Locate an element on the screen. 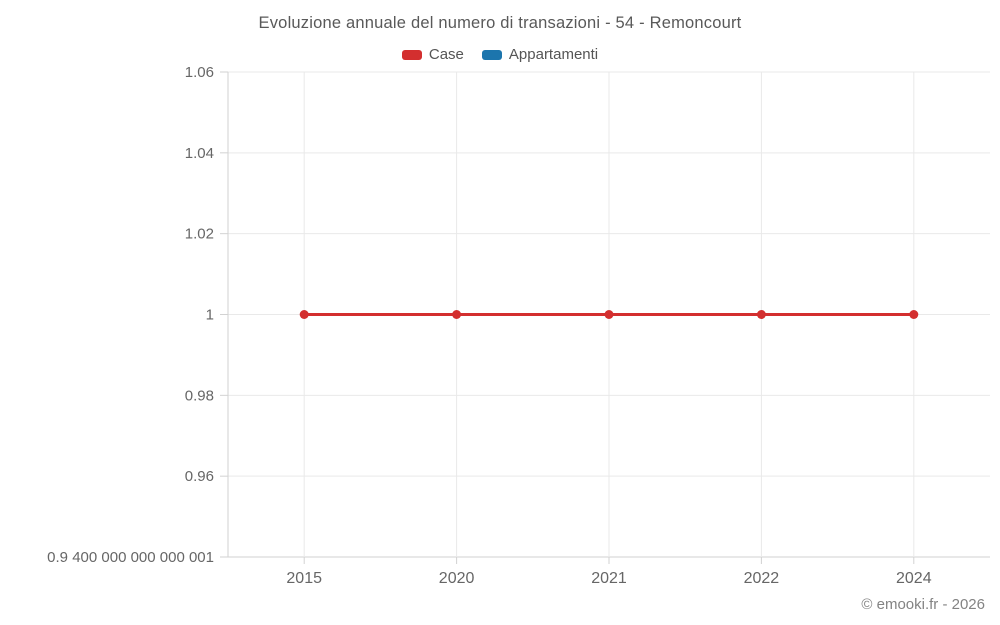 This screenshot has height=625, width=1000. data-point-case-2022 is located at coordinates (761, 314).